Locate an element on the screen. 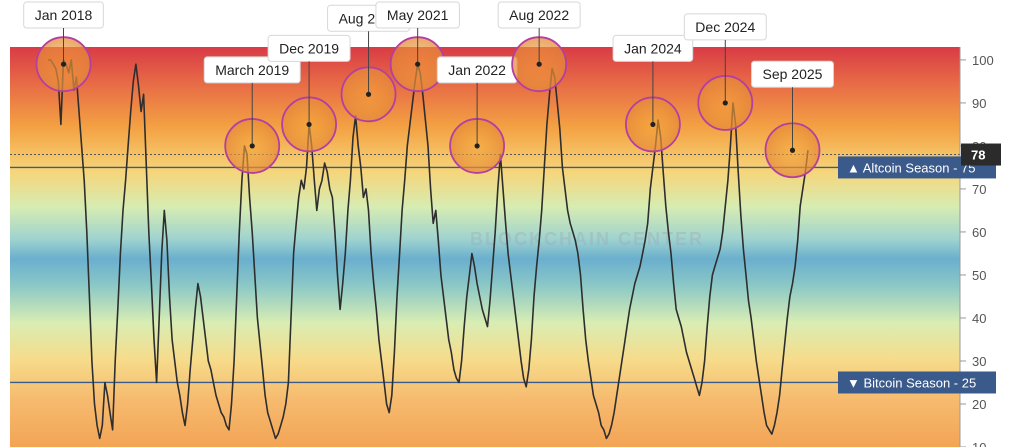  reference-badge-label: ▲ Altcoin Season - 75 is located at coordinates (911, 167).